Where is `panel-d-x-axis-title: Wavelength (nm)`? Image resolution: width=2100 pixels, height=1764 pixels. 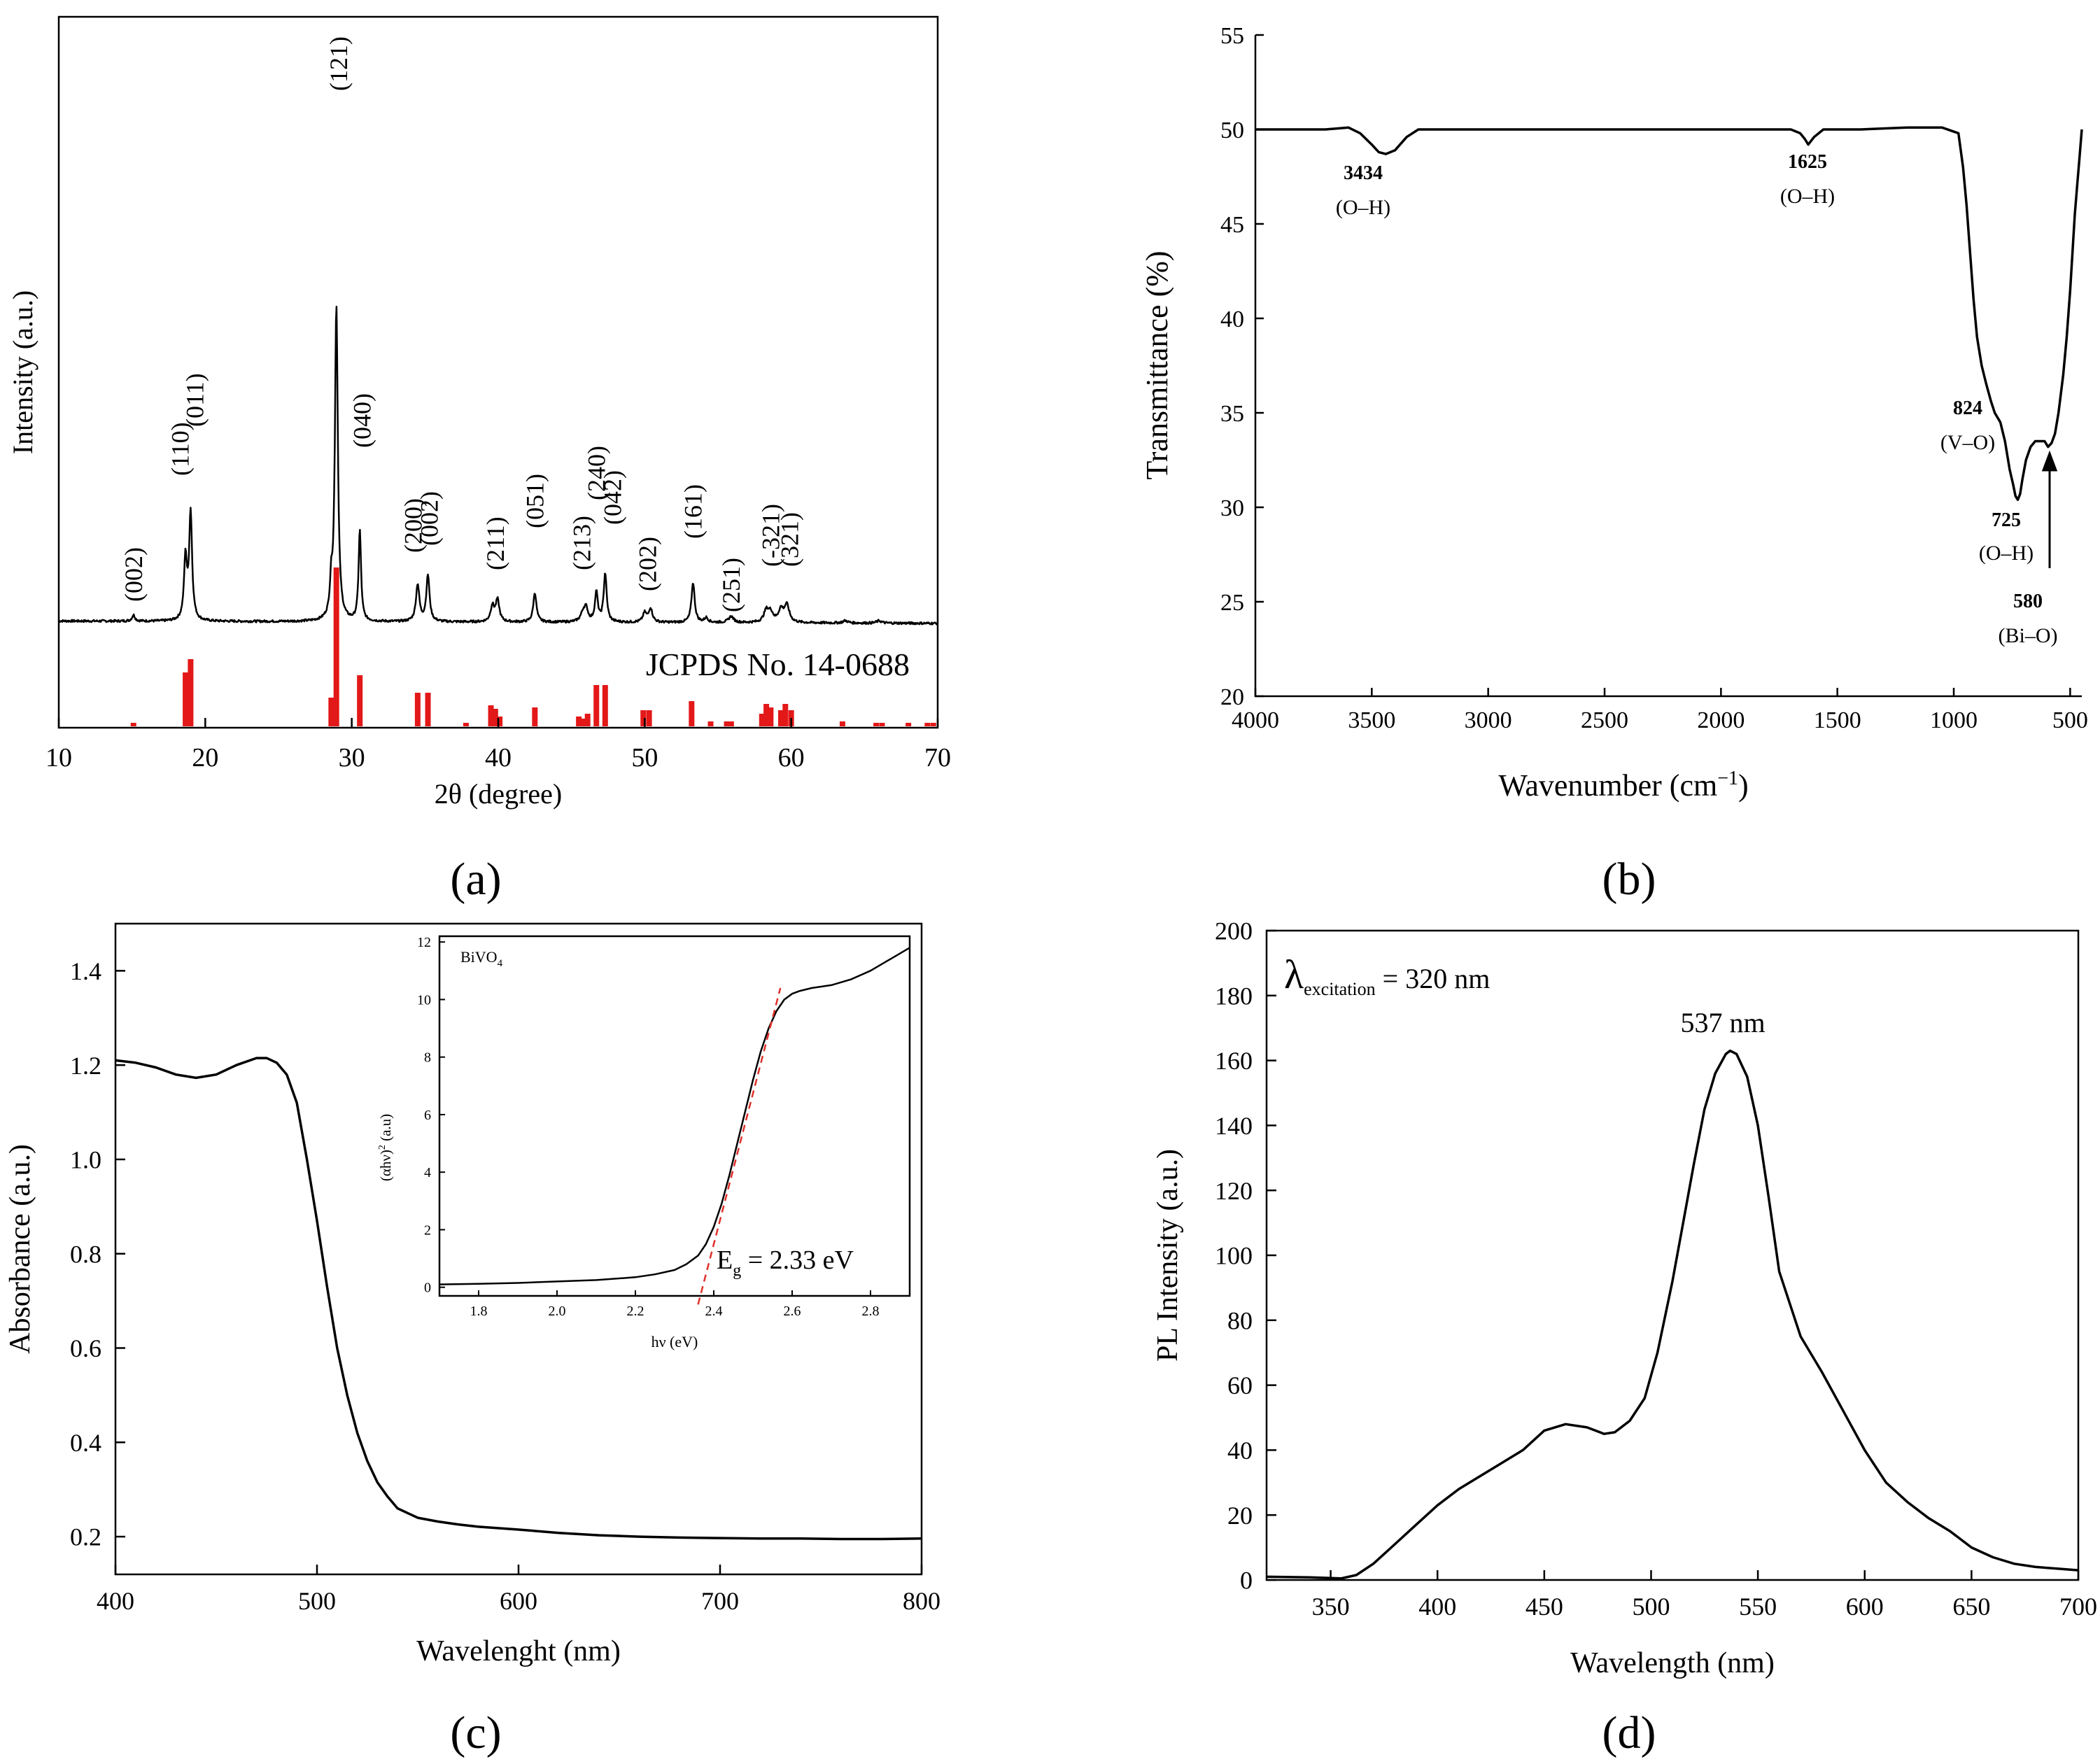 panel-d-x-axis-title: Wavelength (nm) is located at coordinates (1672, 1663).